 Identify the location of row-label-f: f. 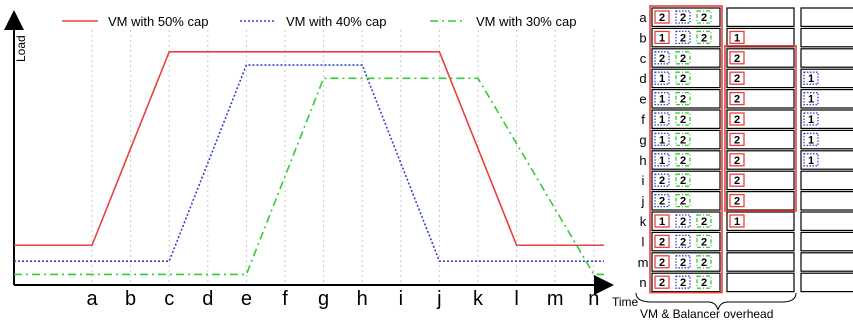
(643, 119).